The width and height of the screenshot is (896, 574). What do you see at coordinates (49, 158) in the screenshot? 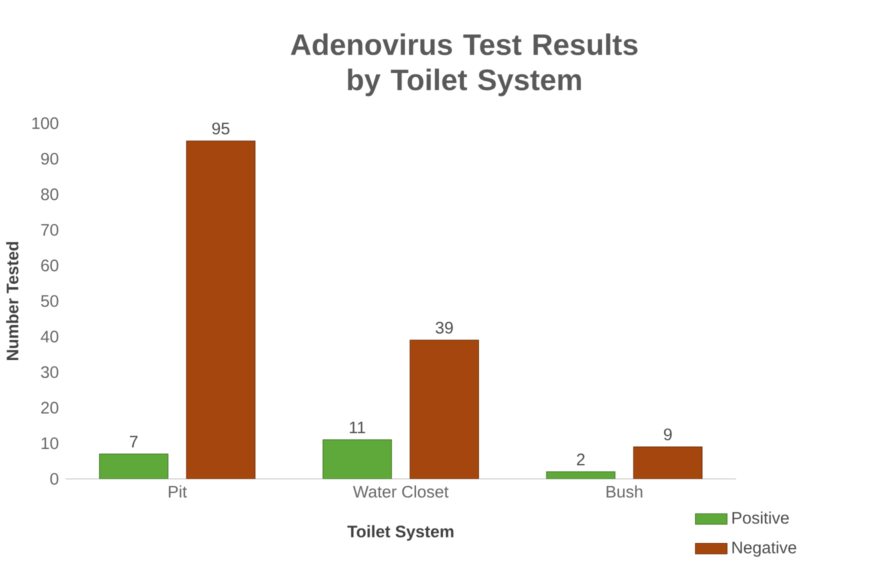
I see `y-tick-label: 90` at bounding box center [49, 158].